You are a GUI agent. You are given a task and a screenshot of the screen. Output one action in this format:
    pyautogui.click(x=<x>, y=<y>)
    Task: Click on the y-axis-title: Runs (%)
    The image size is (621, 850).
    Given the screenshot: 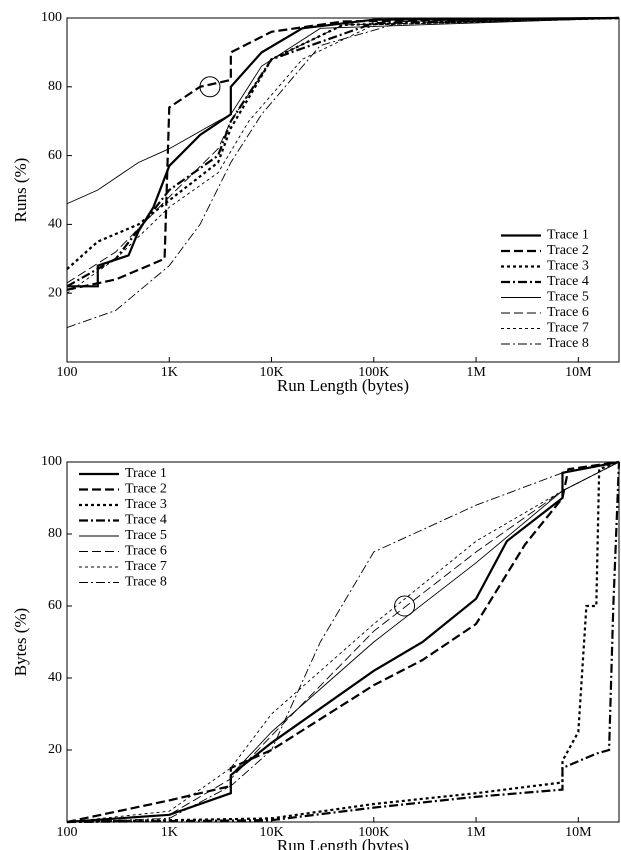 What is the action you would take?
    pyautogui.click(x=20, y=190)
    